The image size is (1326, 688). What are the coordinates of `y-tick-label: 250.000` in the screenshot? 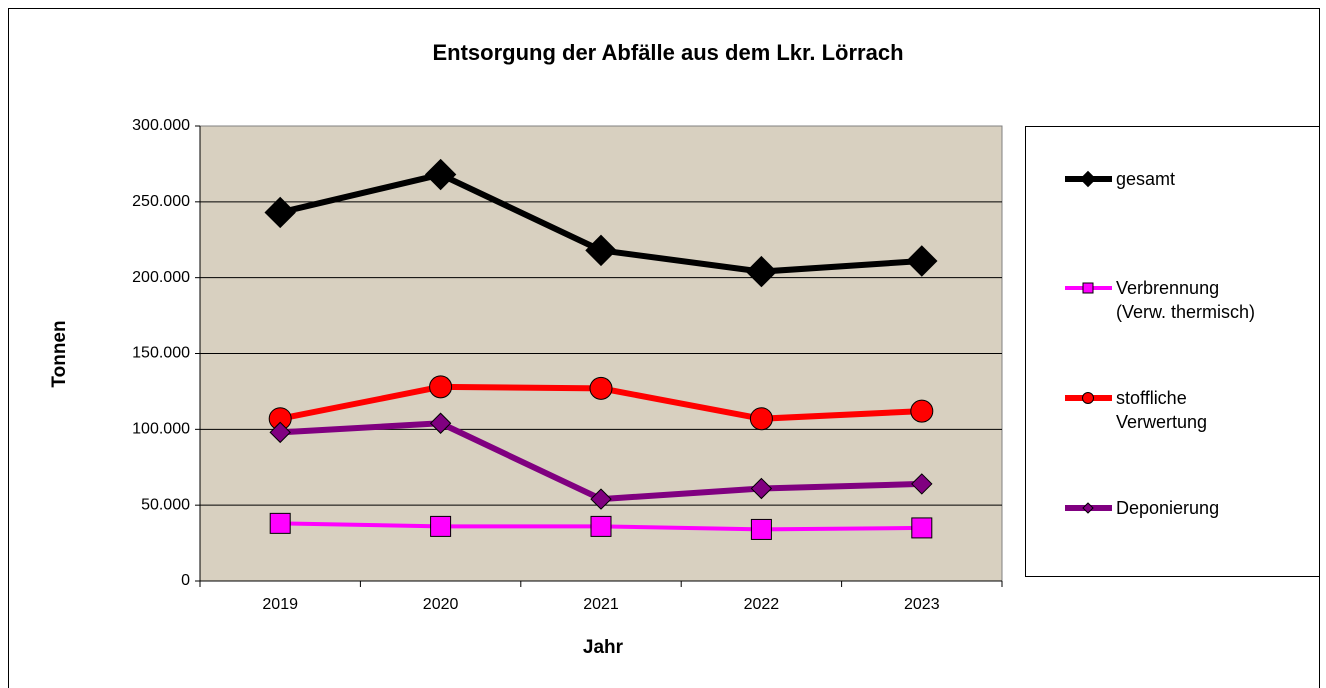 It's located at (161, 201).